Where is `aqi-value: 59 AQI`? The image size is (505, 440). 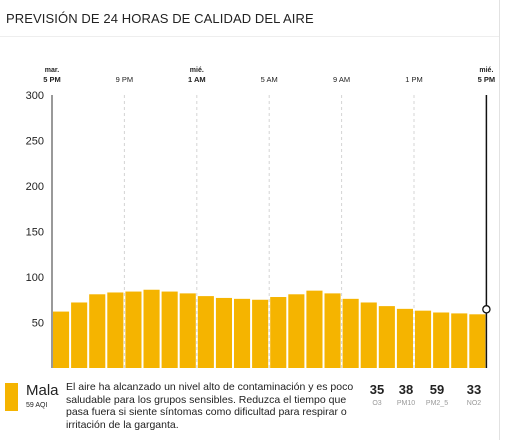
aqi-value: 59 AQI is located at coordinates (37, 405).